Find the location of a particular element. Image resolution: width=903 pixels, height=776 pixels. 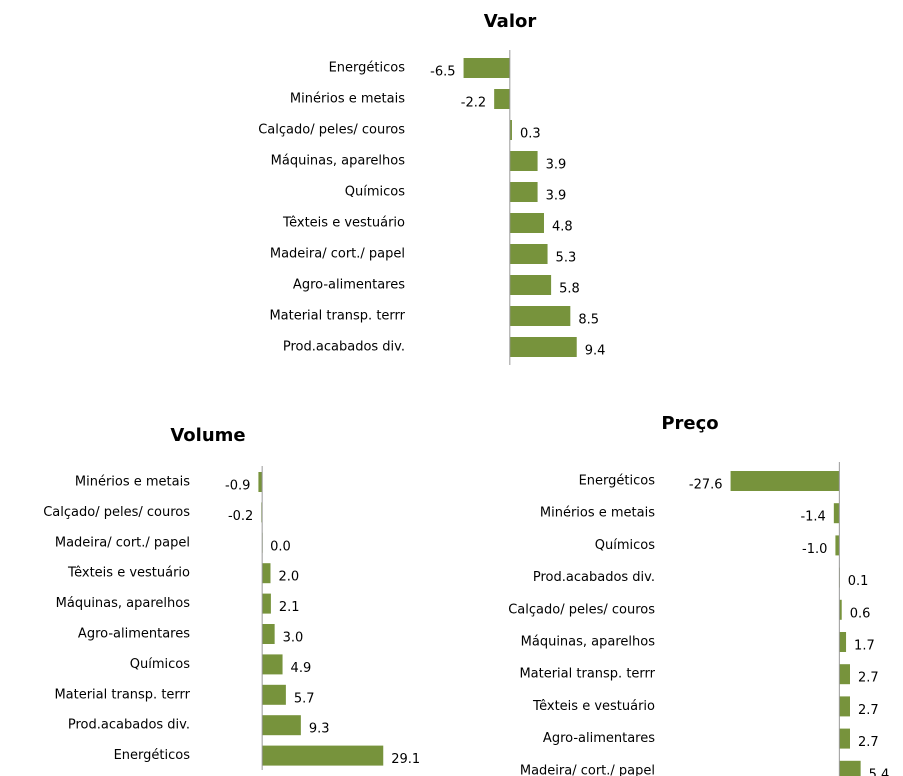

value-label: 0.1 is located at coordinates (858, 581).